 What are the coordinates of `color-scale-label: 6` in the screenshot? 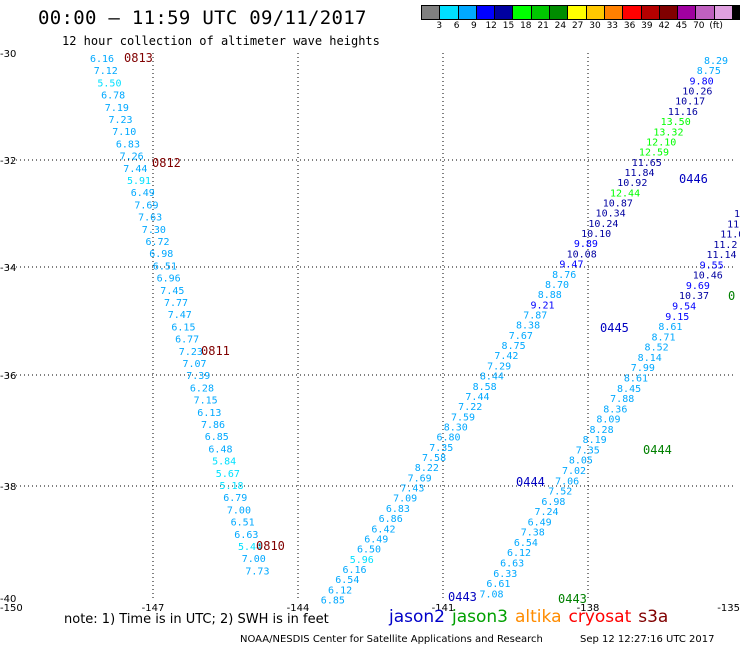 It's located at (456, 26).